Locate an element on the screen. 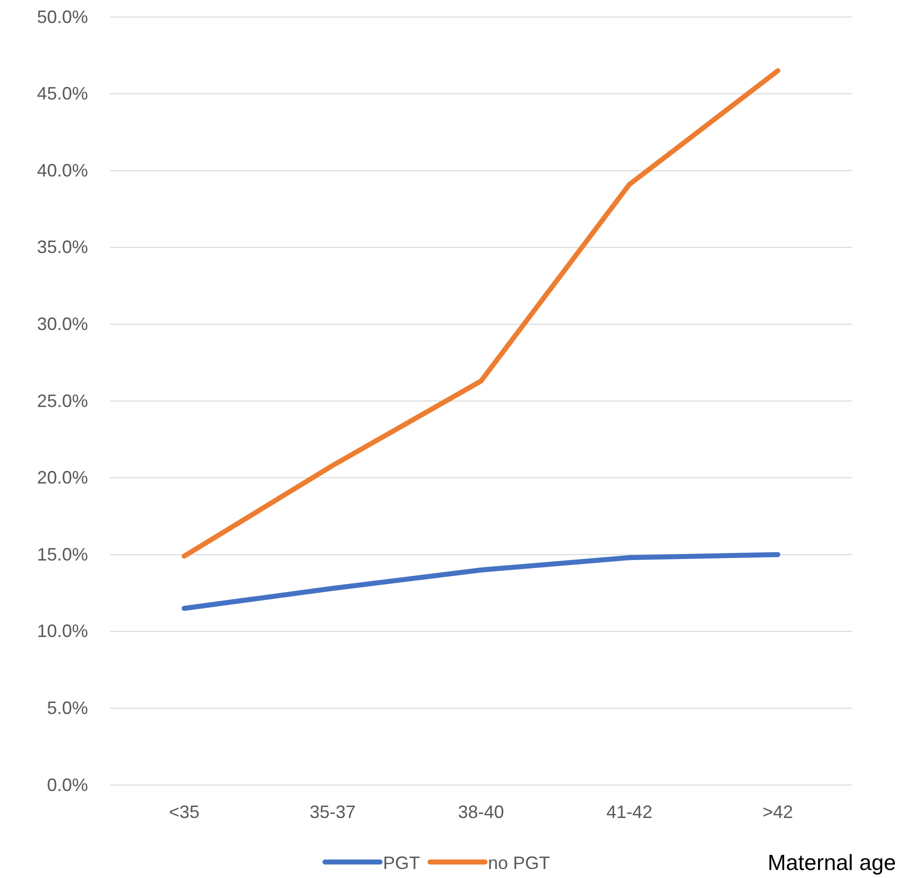 This screenshot has height=878, width=902. y-tick-label: 5.0% is located at coordinates (67, 708).